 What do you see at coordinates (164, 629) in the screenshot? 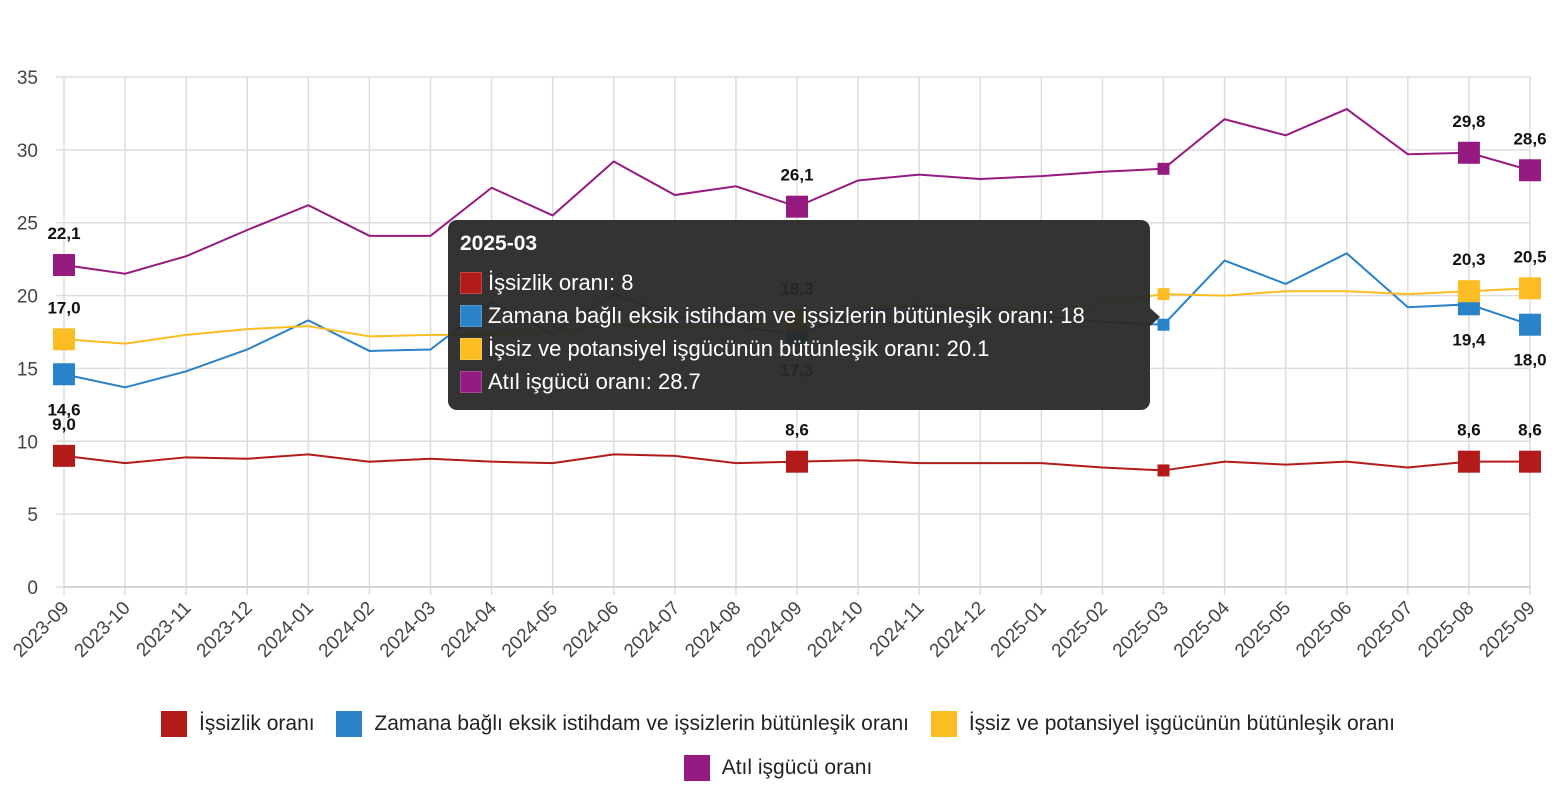
I see `x-tick-label: 2023-11` at bounding box center [164, 629].